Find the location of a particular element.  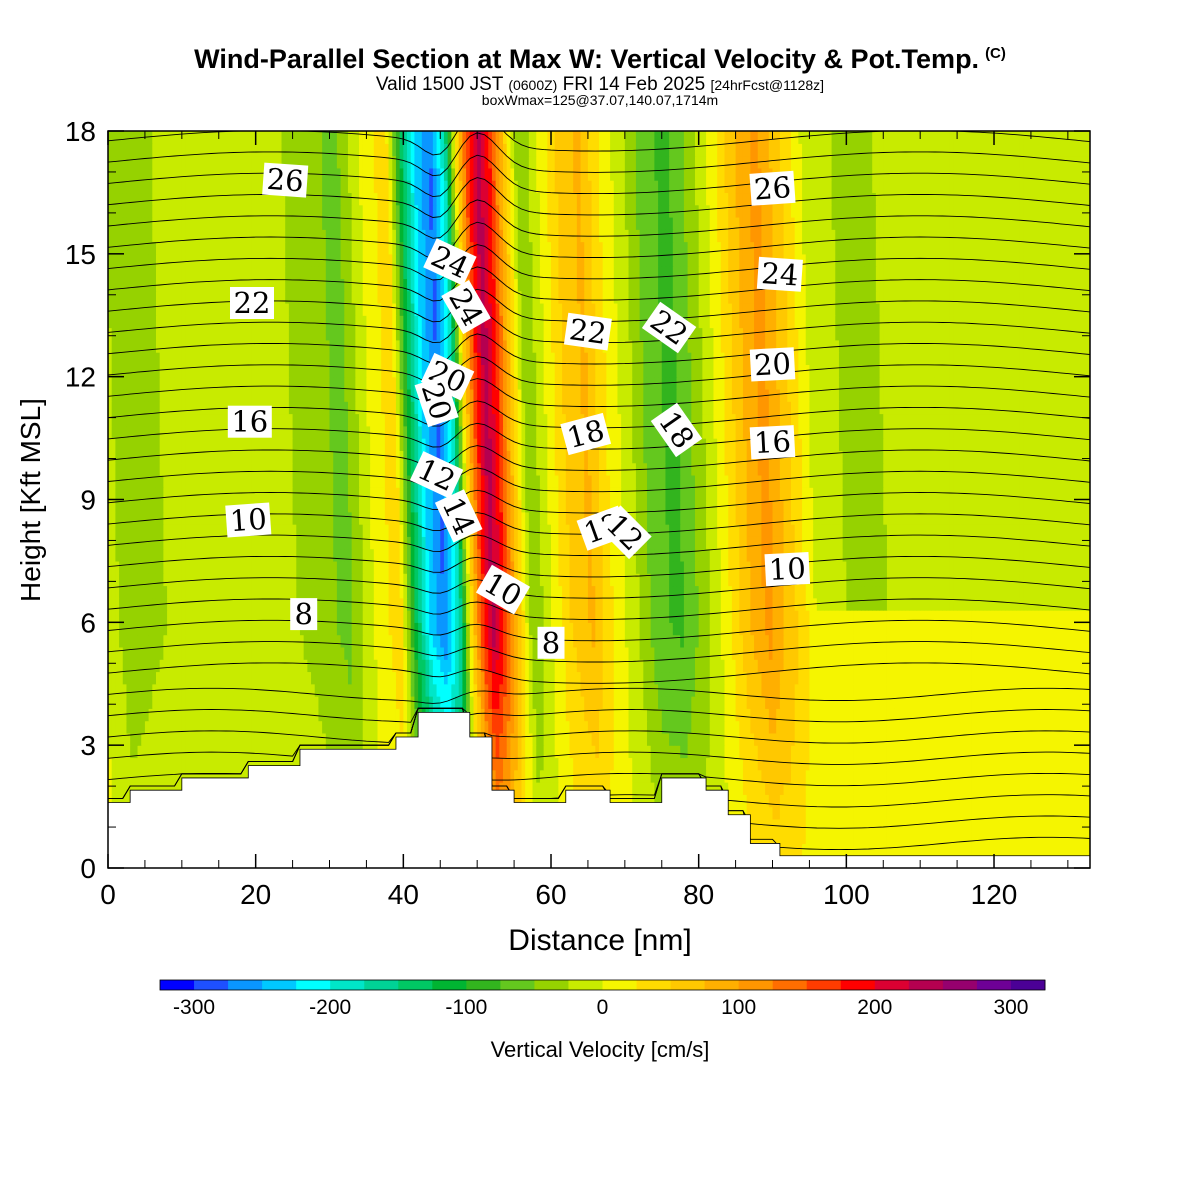

y-tick-label: 18 is located at coordinates (80, 131).